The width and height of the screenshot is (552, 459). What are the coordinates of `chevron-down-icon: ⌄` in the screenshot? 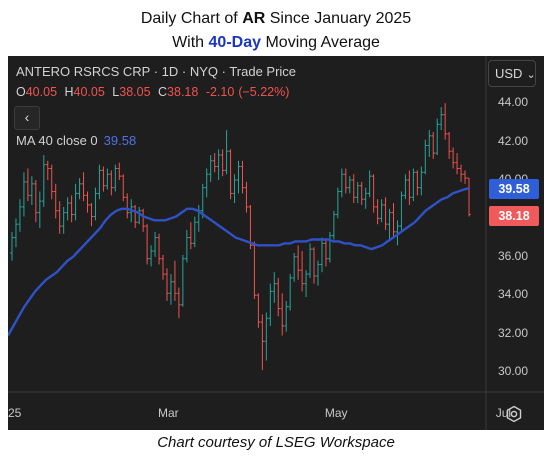 It's located at (531, 75).